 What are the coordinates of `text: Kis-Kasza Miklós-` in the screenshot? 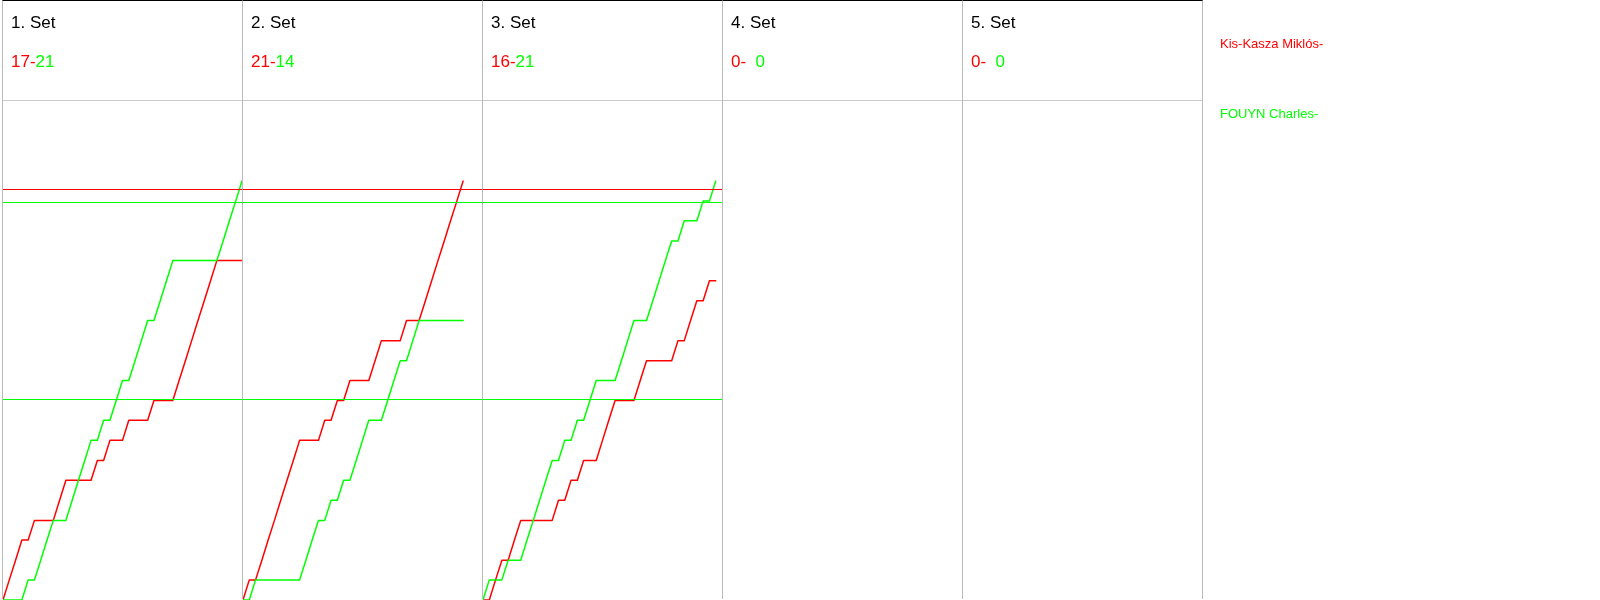 It's located at (1272, 43).